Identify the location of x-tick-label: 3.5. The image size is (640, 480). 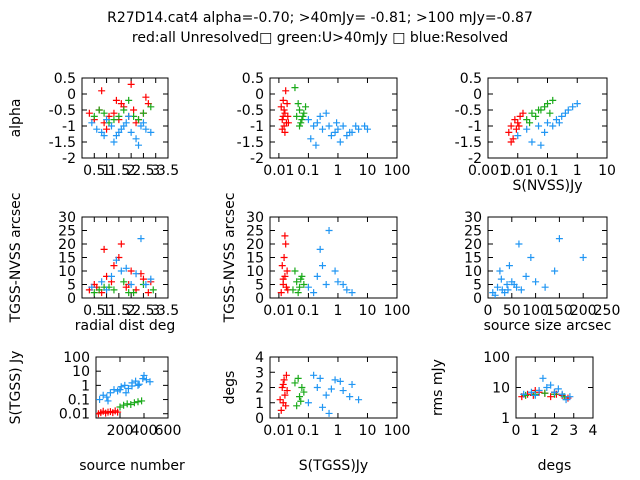
(168, 311).